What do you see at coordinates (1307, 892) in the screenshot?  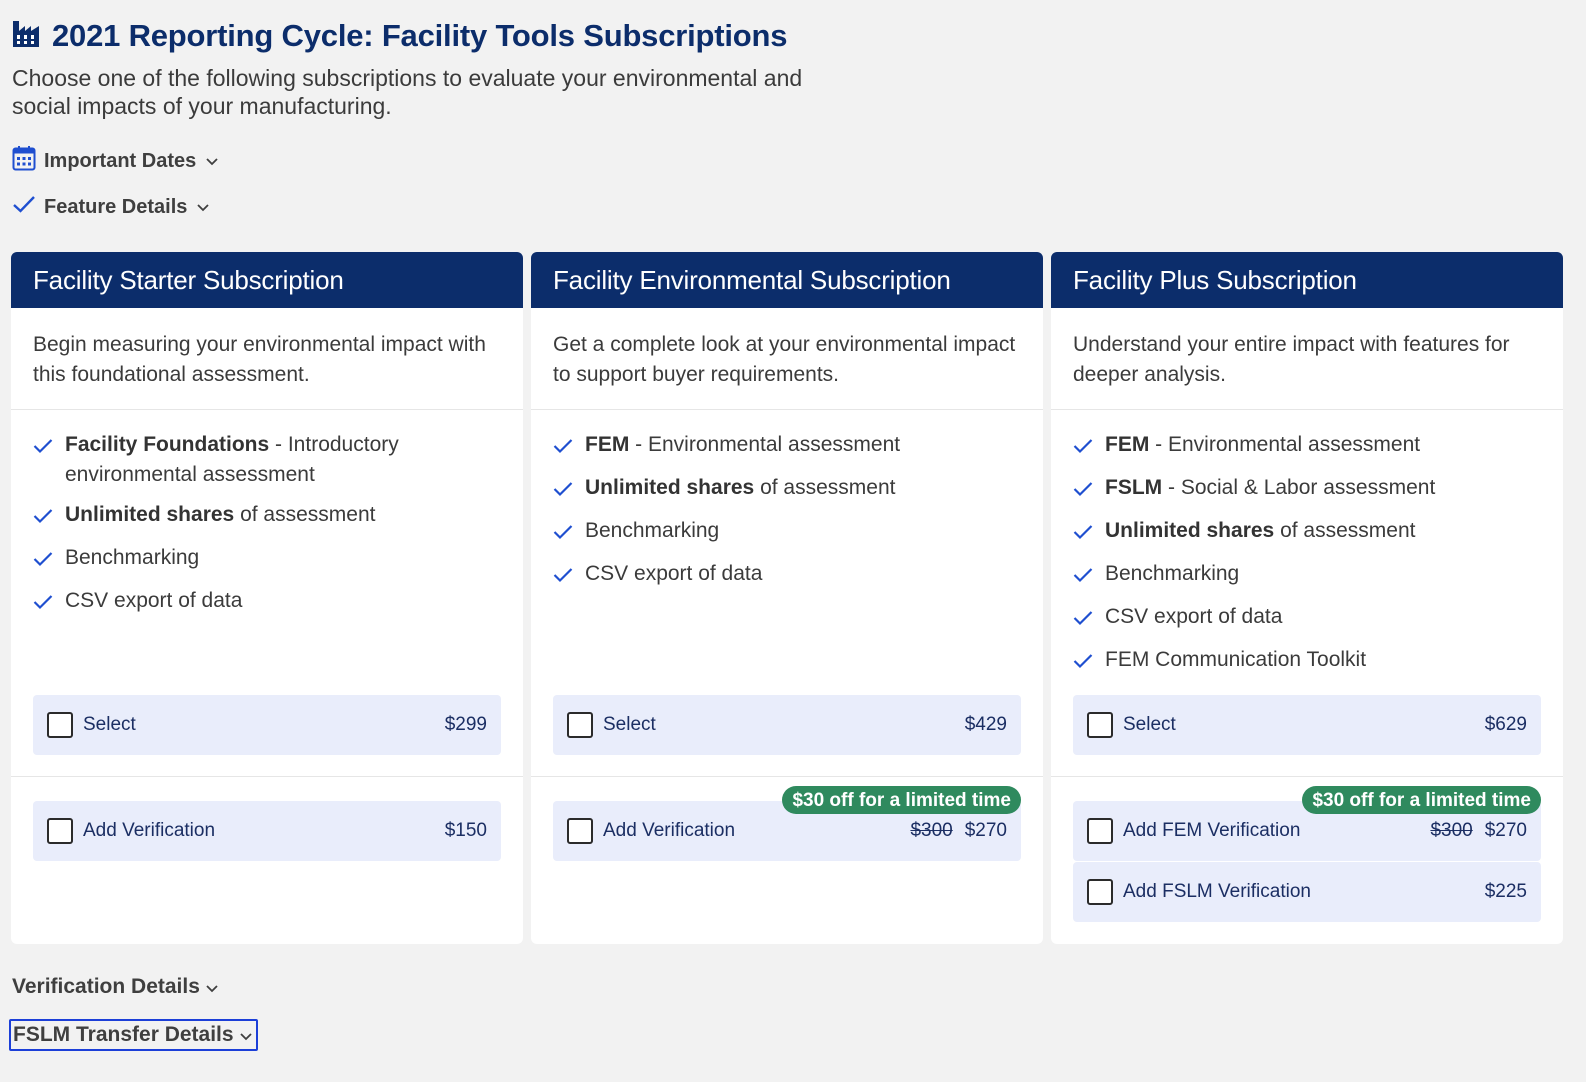 I see `add-fslm-verification-option: Add FSLM Verification $225` at bounding box center [1307, 892].